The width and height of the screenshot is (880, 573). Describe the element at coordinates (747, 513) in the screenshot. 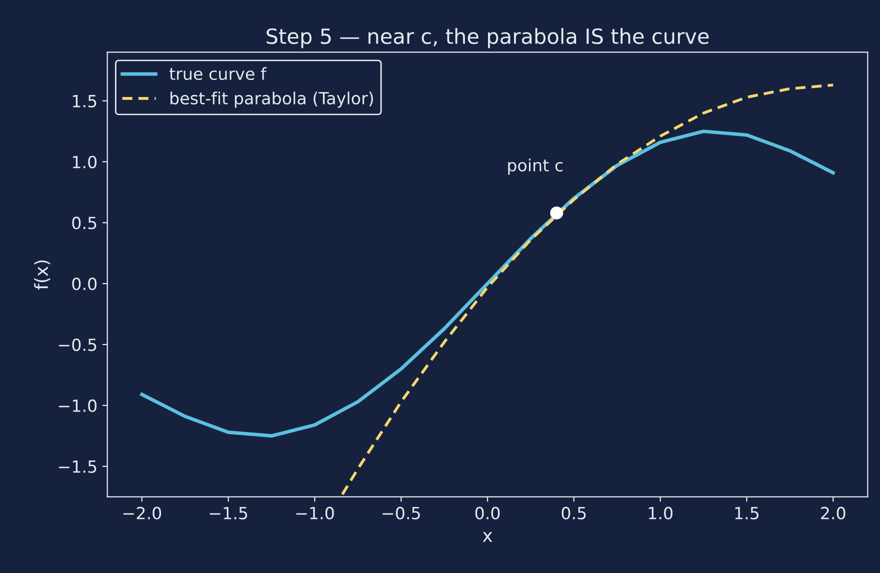

I see `x-tick-label: 1.5` at that location.